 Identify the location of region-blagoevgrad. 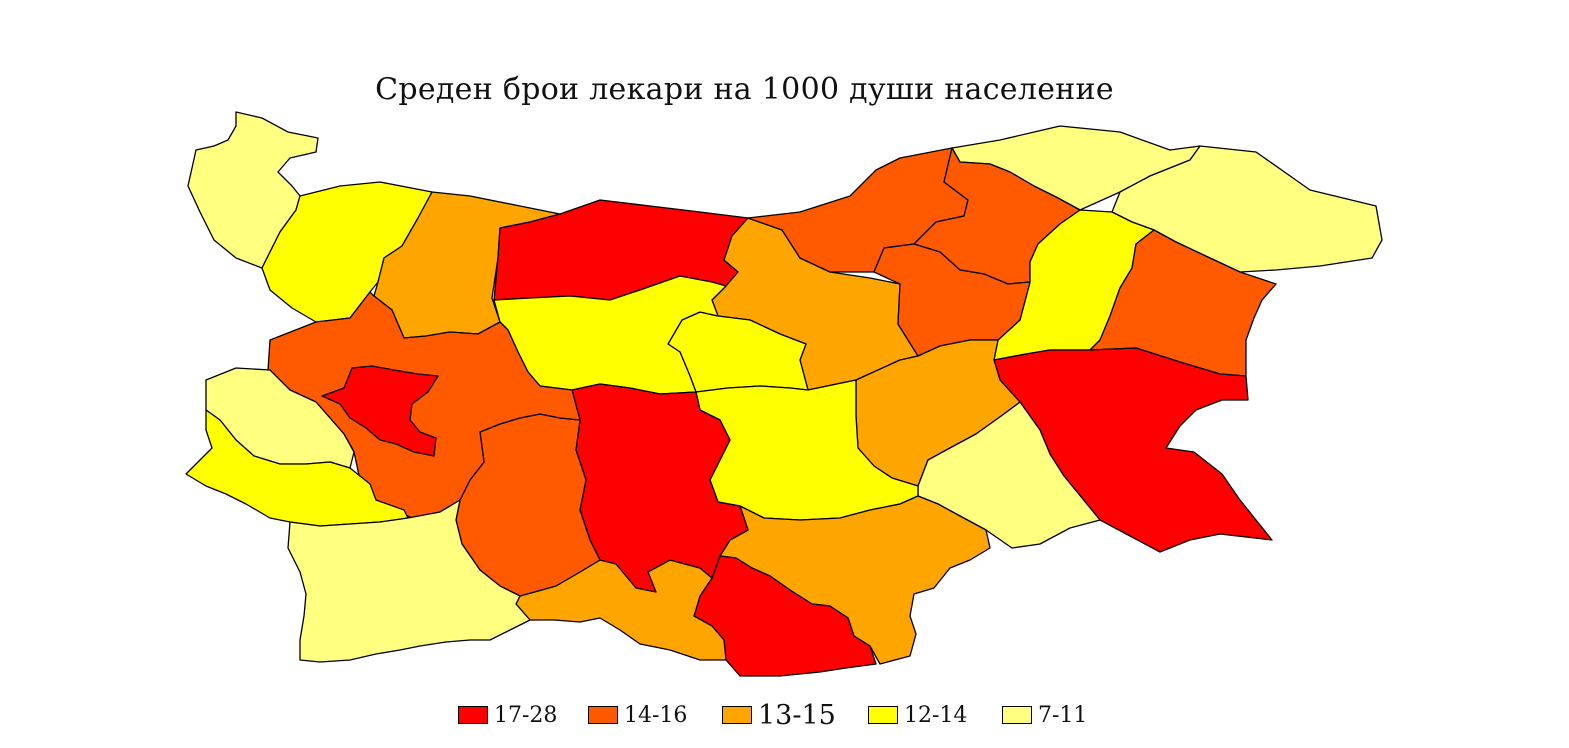
(409, 581).